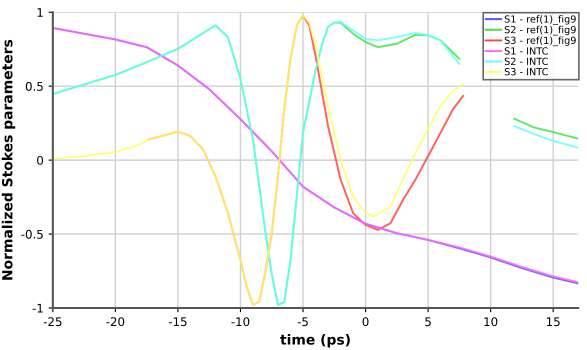  I want to click on legend-label: S1 - INTC, so click(526, 51).